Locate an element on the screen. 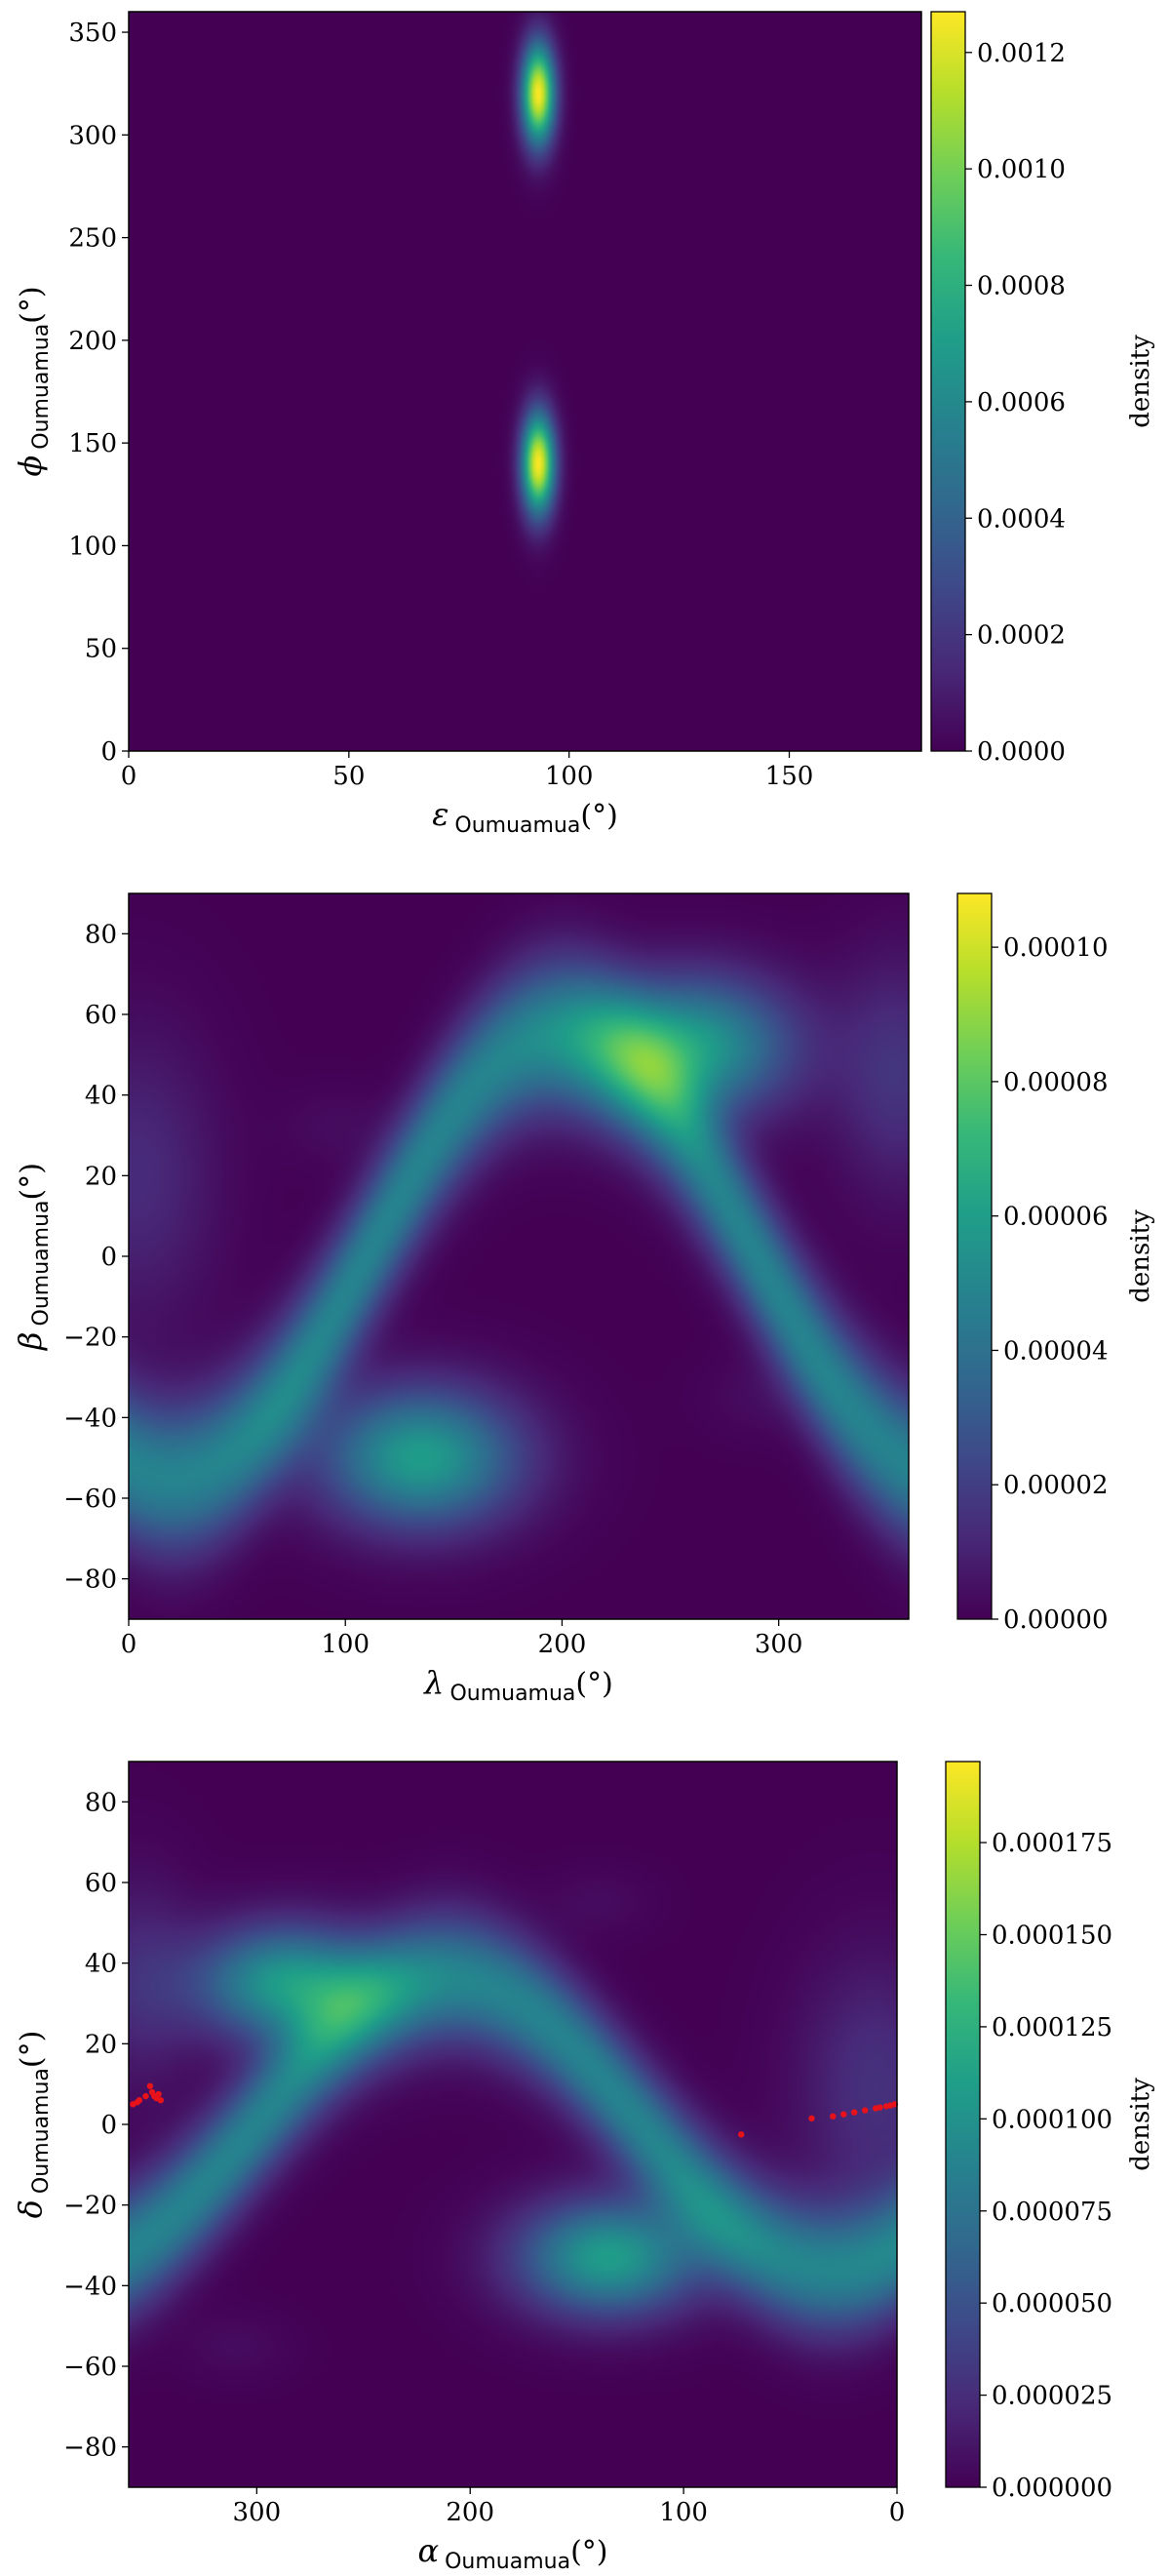  colorbar-tick-label: 0.0002 is located at coordinates (1021, 636).